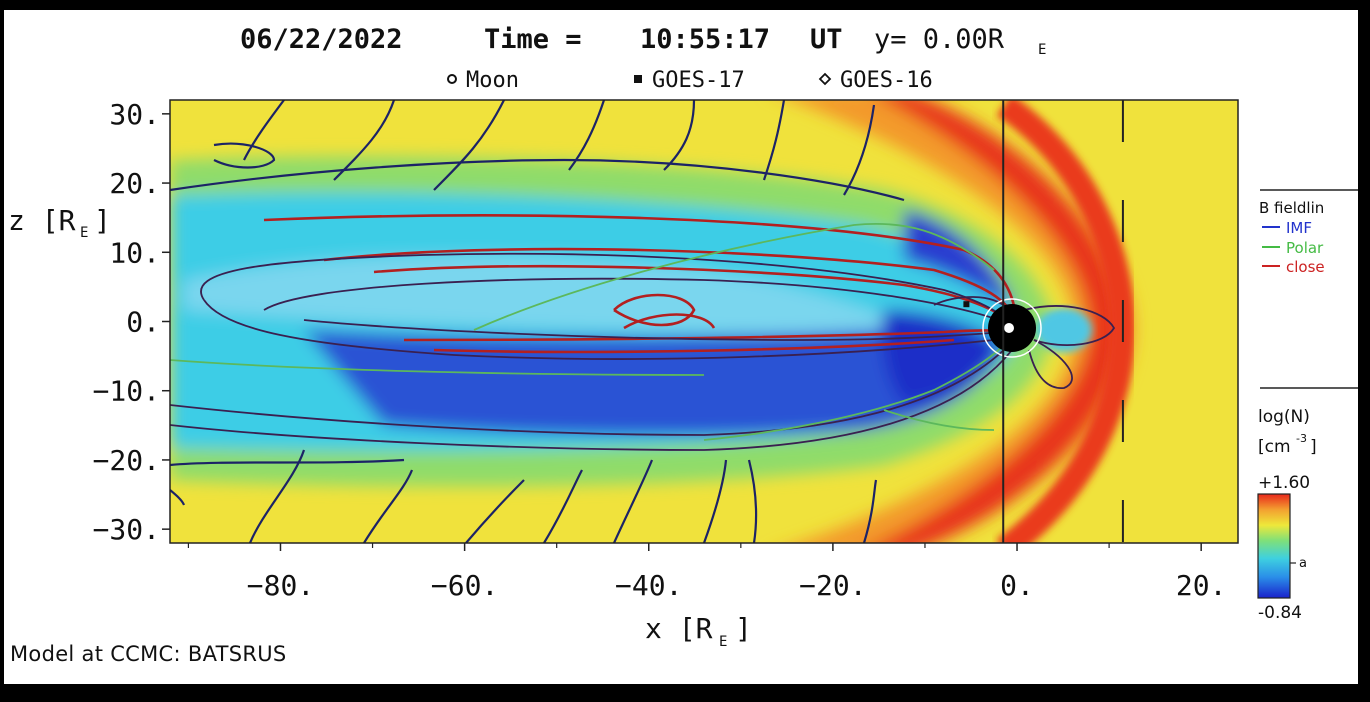 This screenshot has height=702, width=1370. I want to click on title-time-label: Time =, so click(533, 39).